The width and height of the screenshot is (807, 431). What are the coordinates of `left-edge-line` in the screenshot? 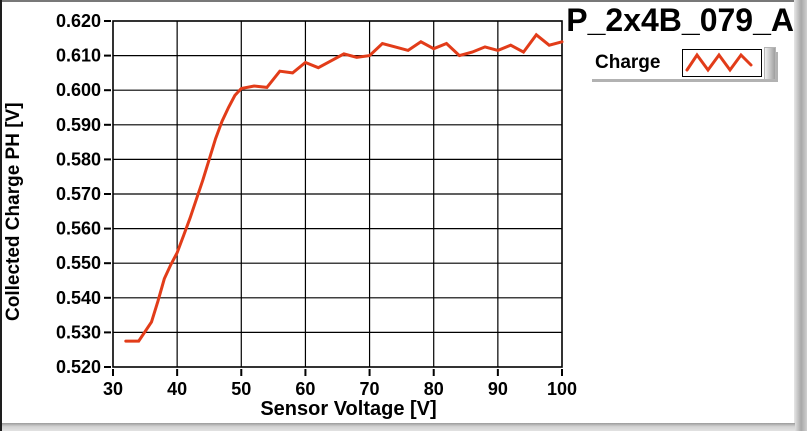 It's located at (1, 215).